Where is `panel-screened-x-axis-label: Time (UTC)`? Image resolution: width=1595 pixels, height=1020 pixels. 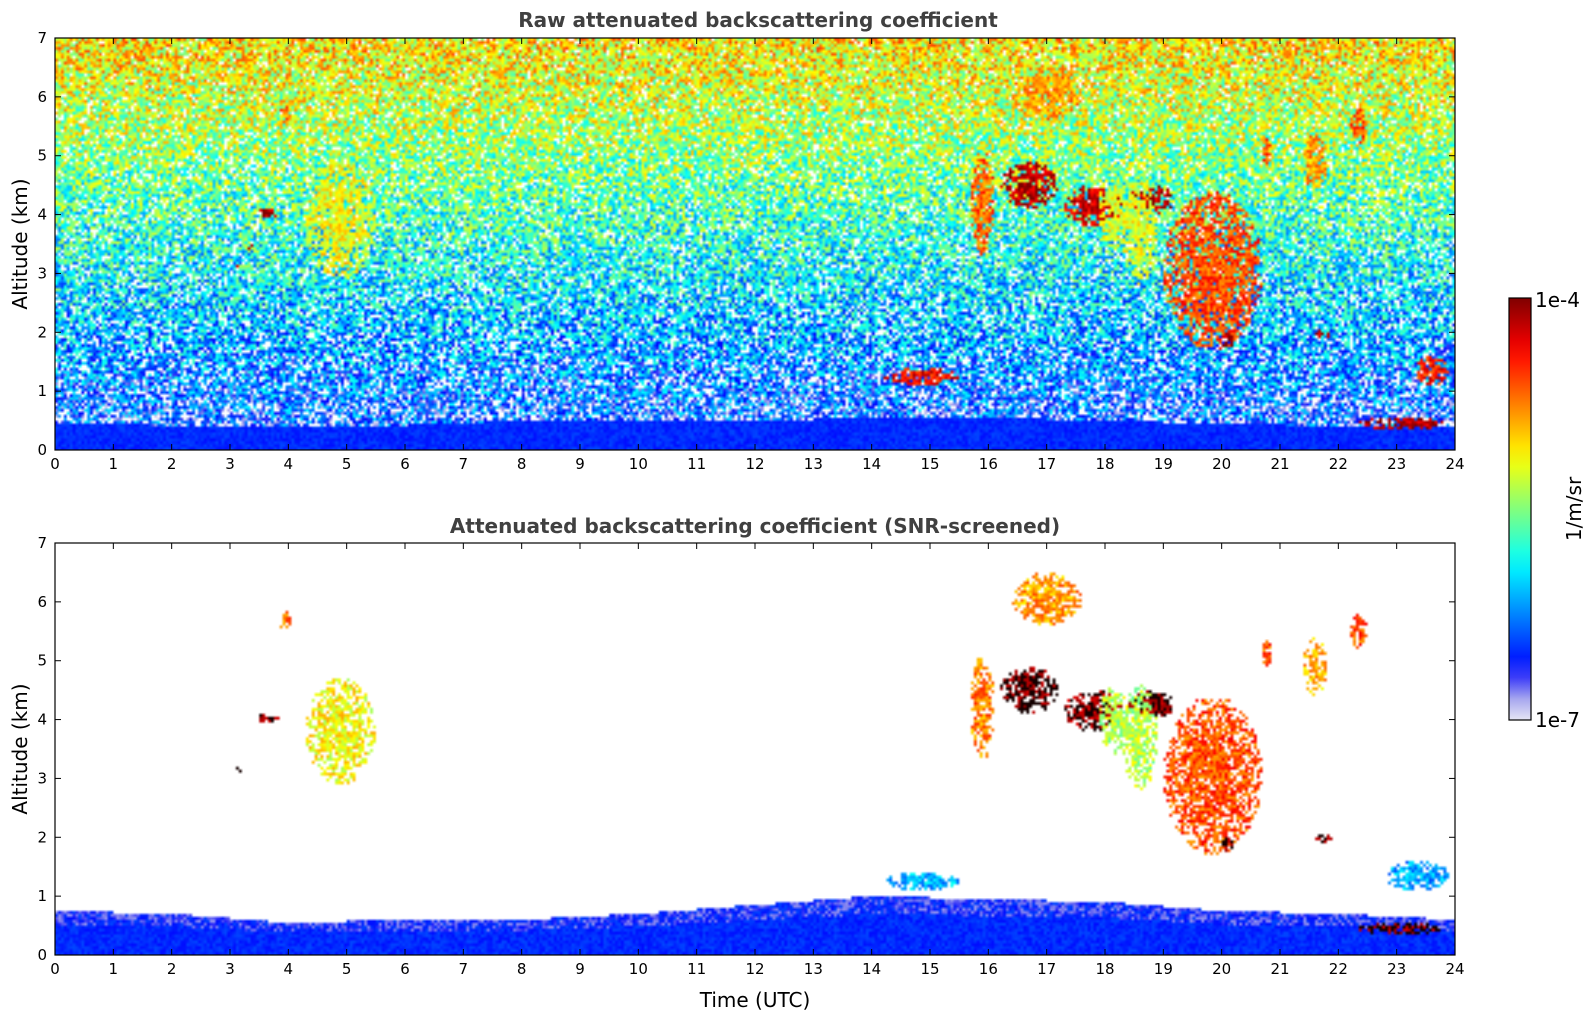 panel-screened-x-axis-label: Time (UTC) is located at coordinates (755, 1000).